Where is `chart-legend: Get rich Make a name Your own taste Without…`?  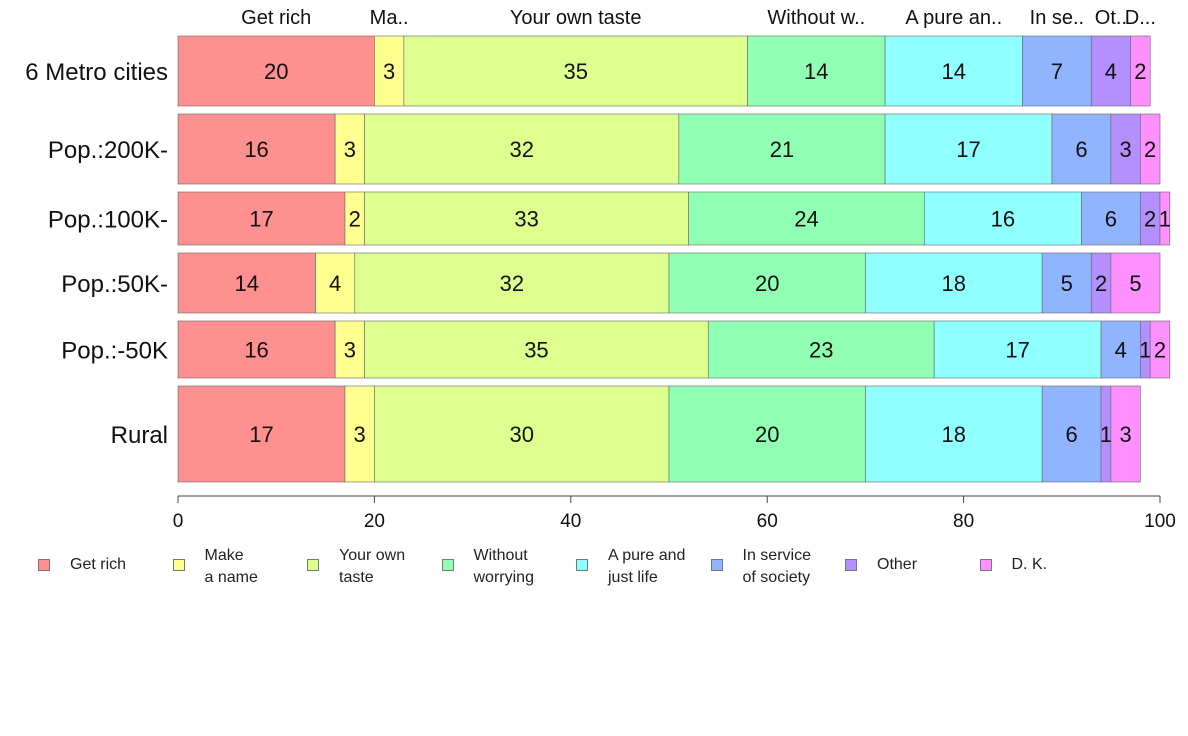 chart-legend: Get rich Make a name Your own taste Without… is located at coordinates (598, 570).